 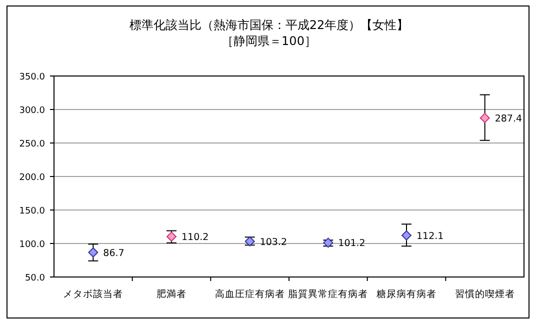 I want to click on y-tick-label: 250.0, so click(x=32, y=145).